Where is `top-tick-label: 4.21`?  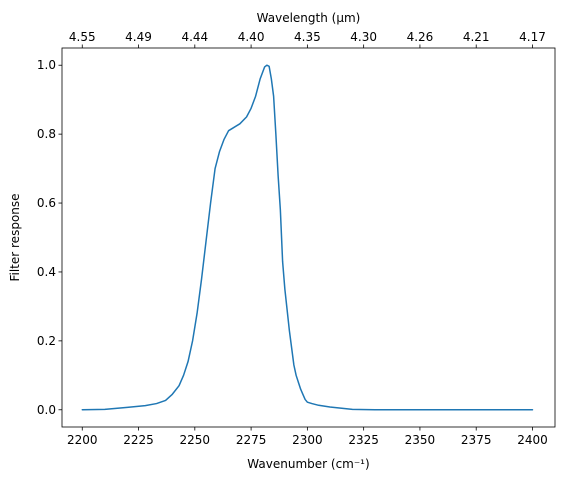
top-tick-label: 4.21 is located at coordinates (476, 37).